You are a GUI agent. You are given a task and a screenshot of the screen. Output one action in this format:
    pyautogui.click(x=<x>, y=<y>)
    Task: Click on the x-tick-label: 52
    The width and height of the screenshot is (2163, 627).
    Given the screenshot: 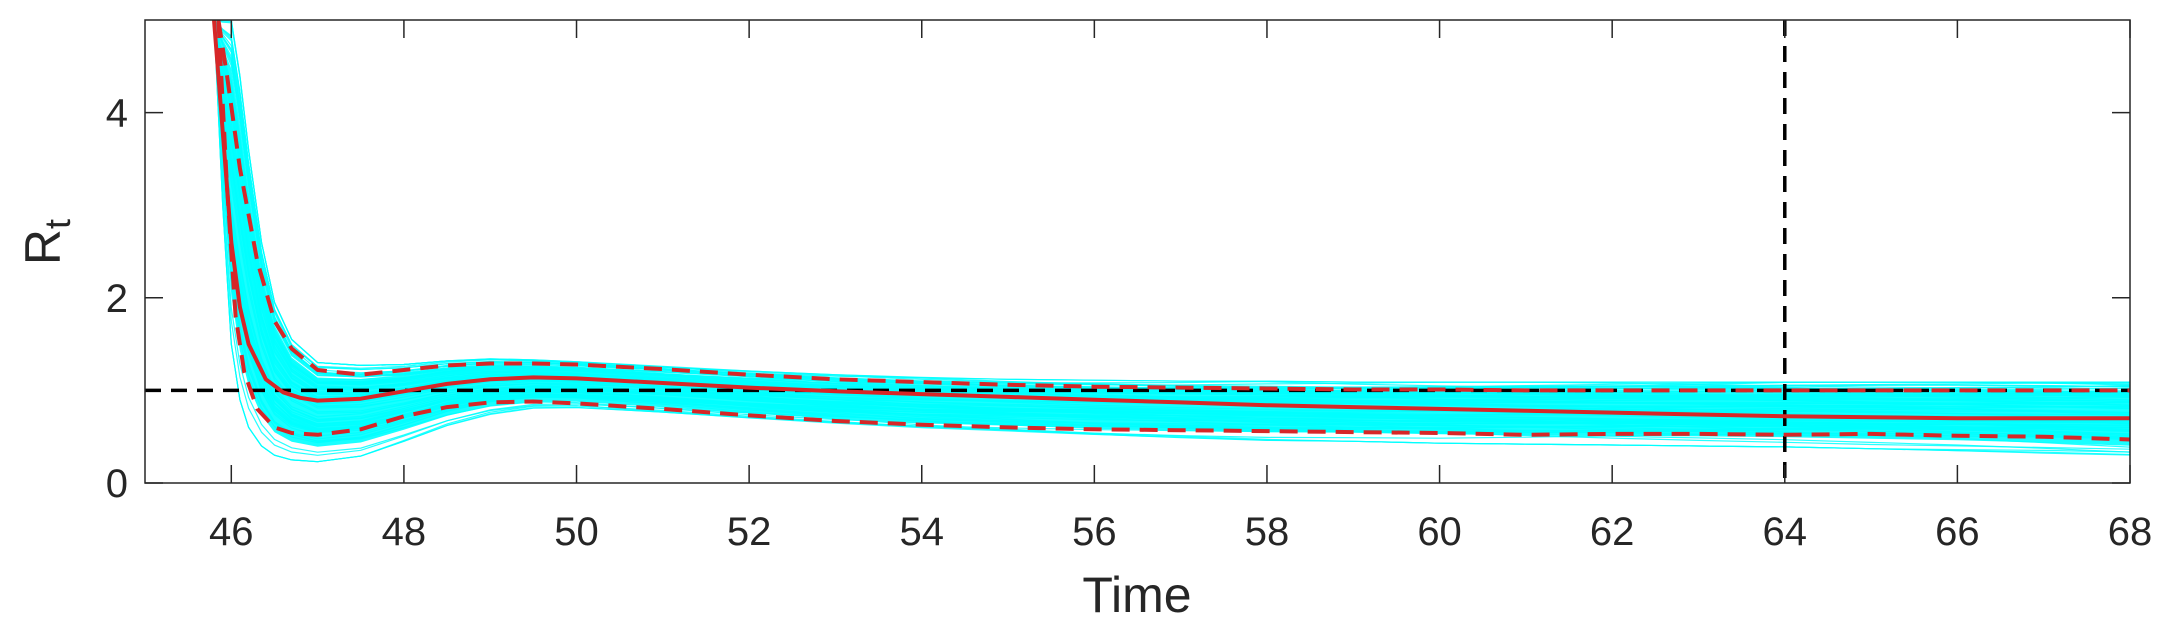 What is the action you would take?
    pyautogui.click(x=749, y=532)
    